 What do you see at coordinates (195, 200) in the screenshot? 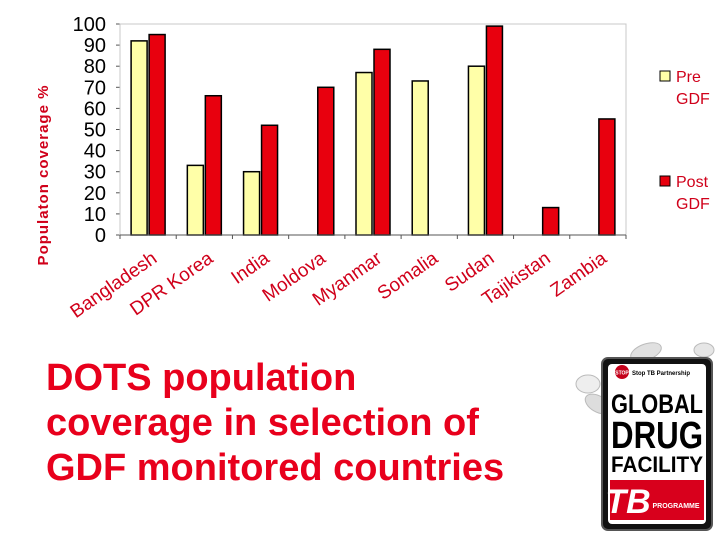
I see `bar-pre-dpr-korea` at bounding box center [195, 200].